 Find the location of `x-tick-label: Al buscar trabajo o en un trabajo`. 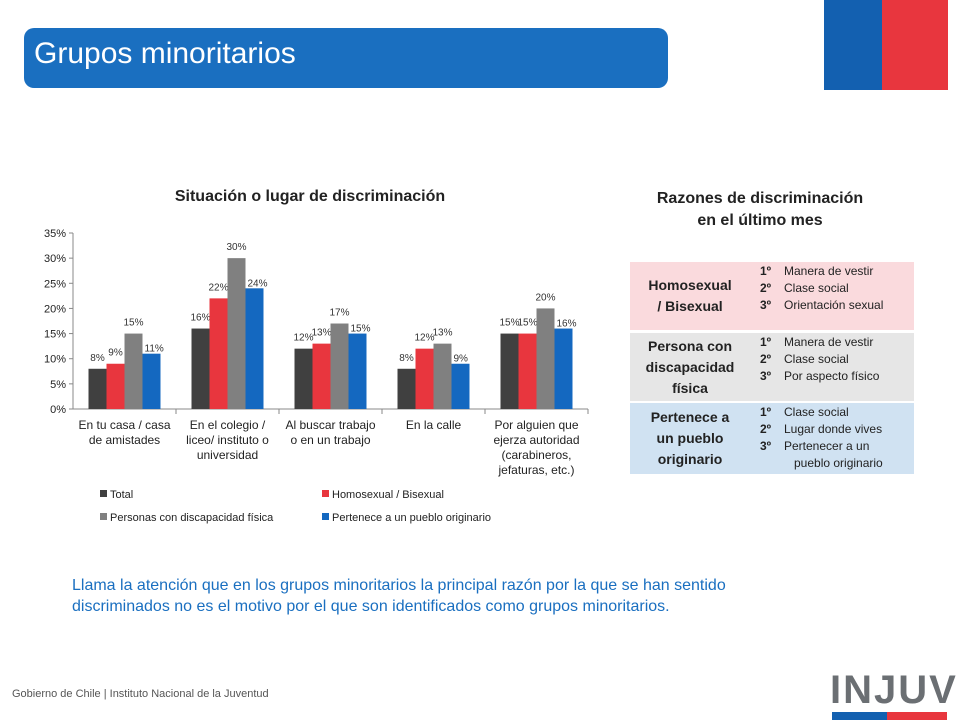

x-tick-label: Al buscar trabajo o en un trabajo is located at coordinates (330, 432).